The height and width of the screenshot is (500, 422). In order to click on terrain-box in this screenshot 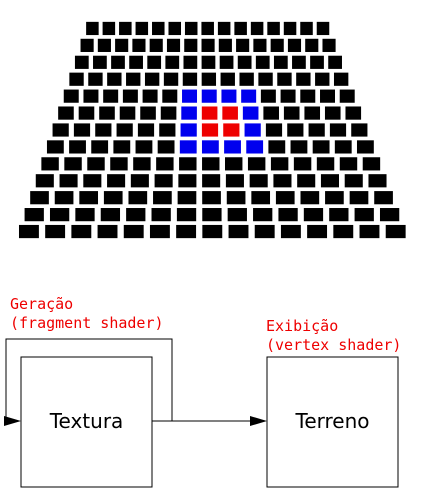, I will do `click(332, 422)`.